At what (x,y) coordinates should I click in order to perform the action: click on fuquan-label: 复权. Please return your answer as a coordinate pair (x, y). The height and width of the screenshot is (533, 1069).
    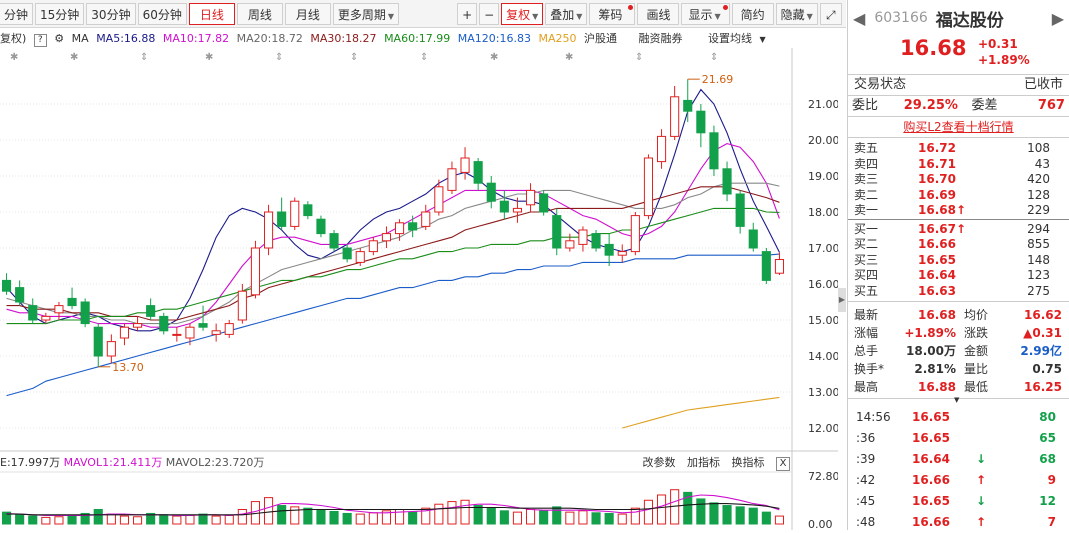
    Looking at the image, I should click on (518, 14).